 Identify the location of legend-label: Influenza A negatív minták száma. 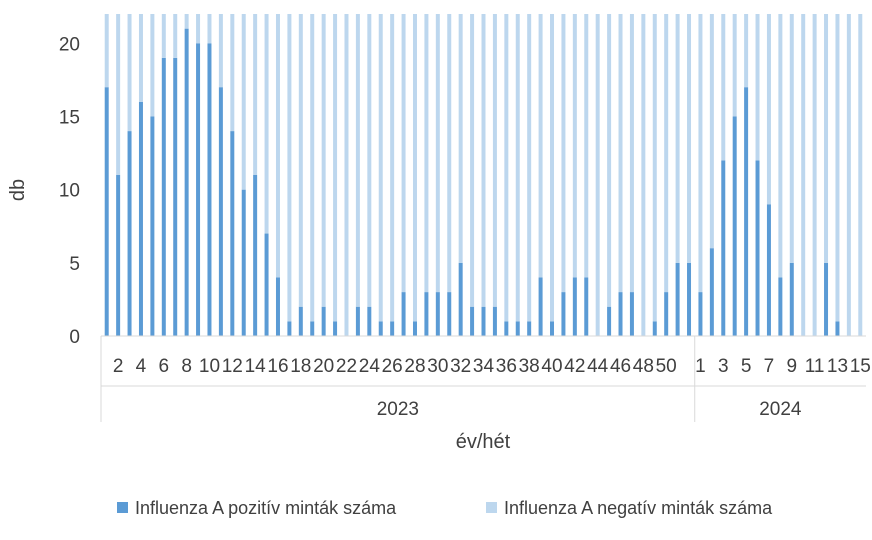
(638, 508).